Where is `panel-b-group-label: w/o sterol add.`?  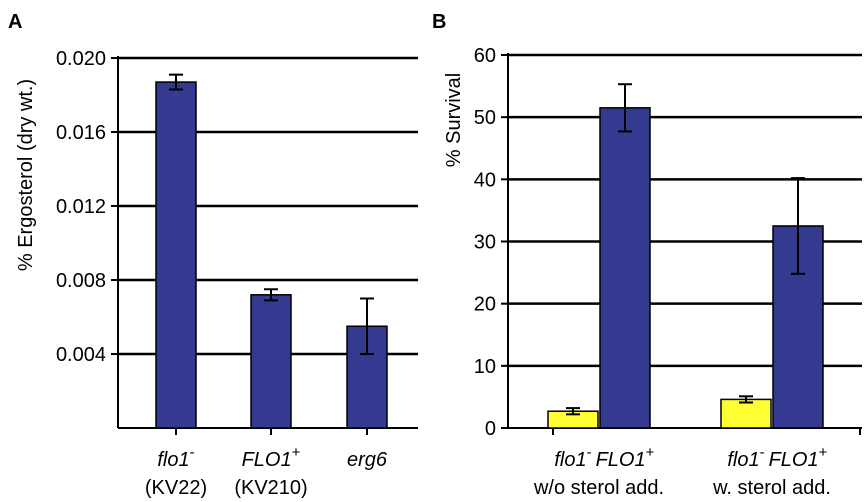
panel-b-group-label: w/o sterol add. is located at coordinates (598, 488).